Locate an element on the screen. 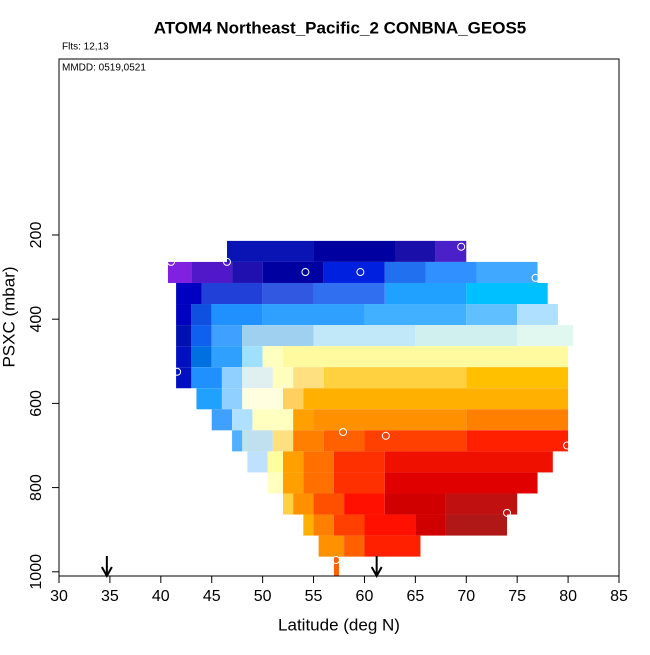 The height and width of the screenshot is (655, 650). x-tick-label: 40 is located at coordinates (161, 596).